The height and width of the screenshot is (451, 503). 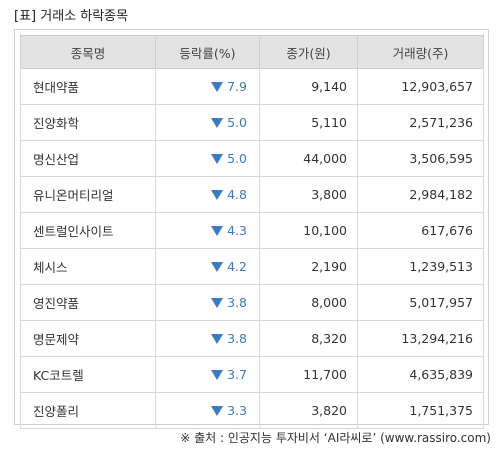 What do you see at coordinates (88, 122) in the screenshot?
I see `stock-name: 진양화학` at bounding box center [88, 122].